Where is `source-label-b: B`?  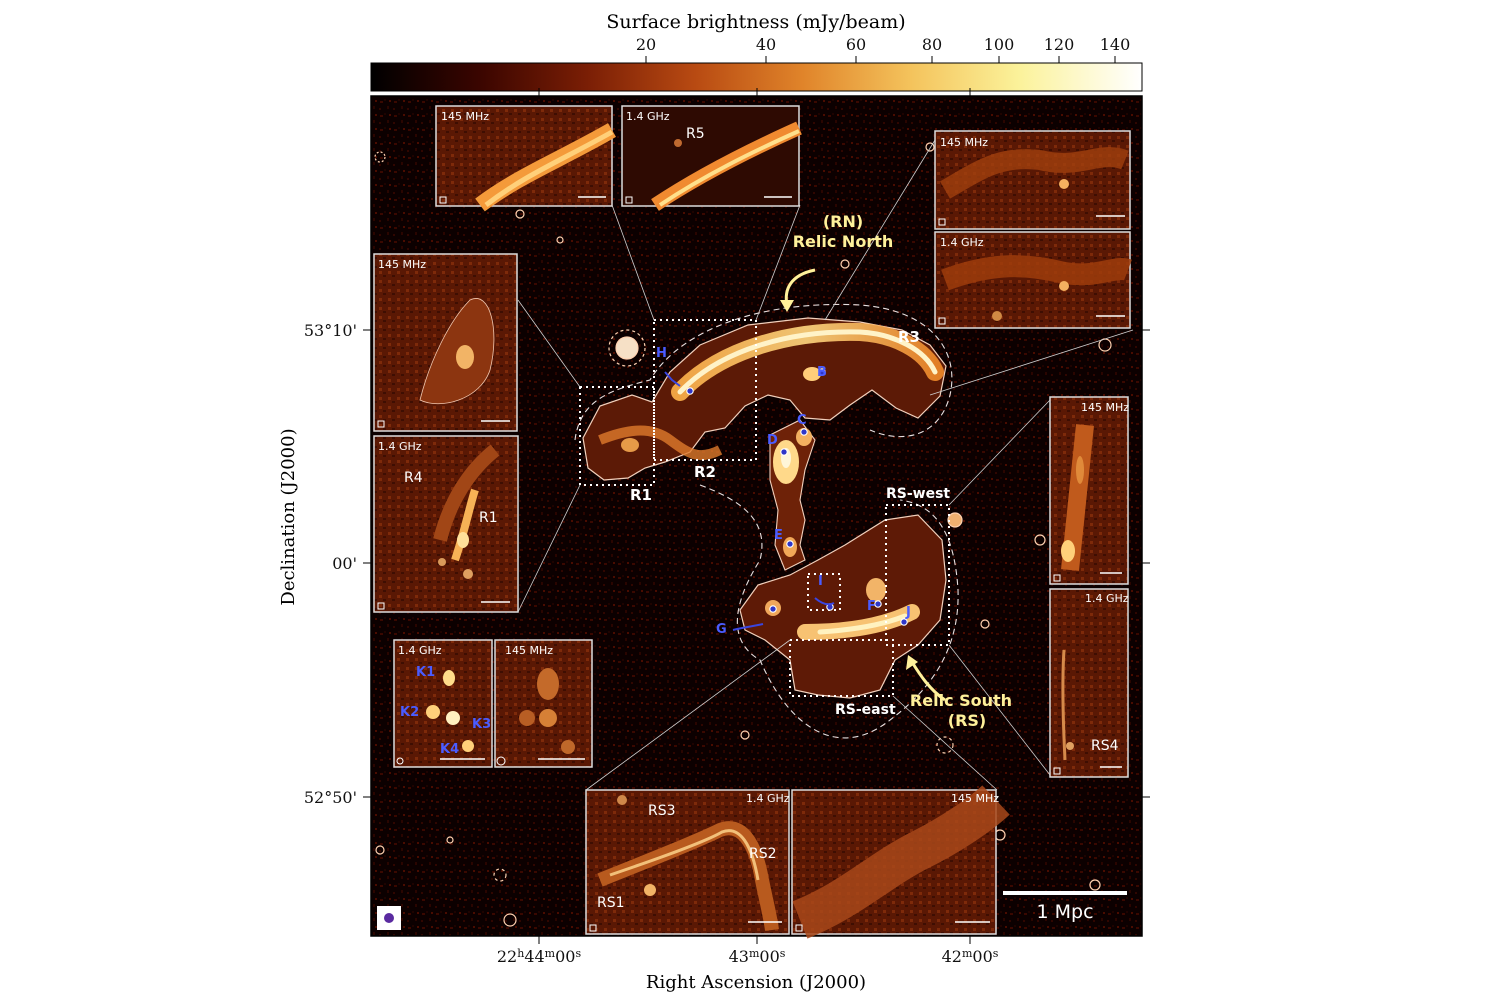 source-label-b: B is located at coordinates (822, 372).